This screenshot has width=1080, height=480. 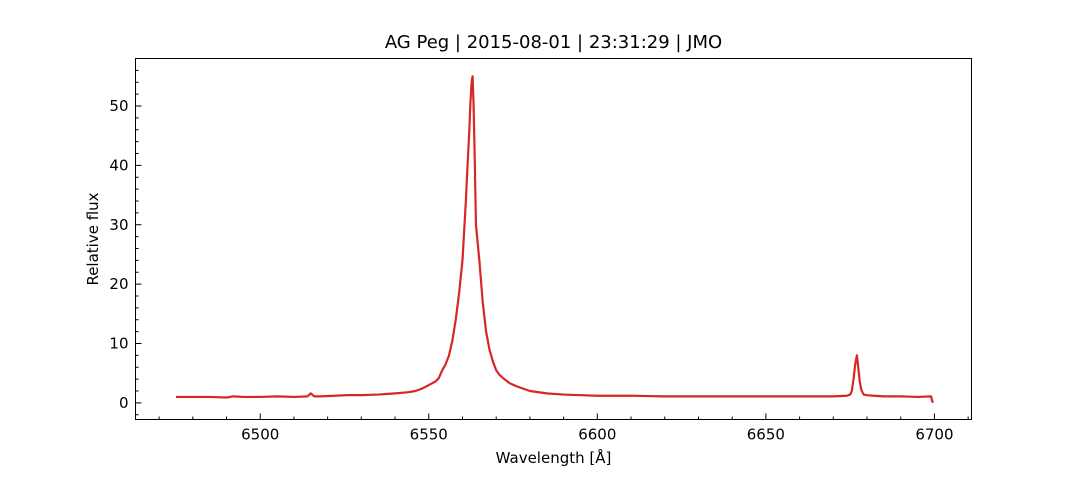 I want to click on y-tick-label: 40, so click(x=118, y=165).